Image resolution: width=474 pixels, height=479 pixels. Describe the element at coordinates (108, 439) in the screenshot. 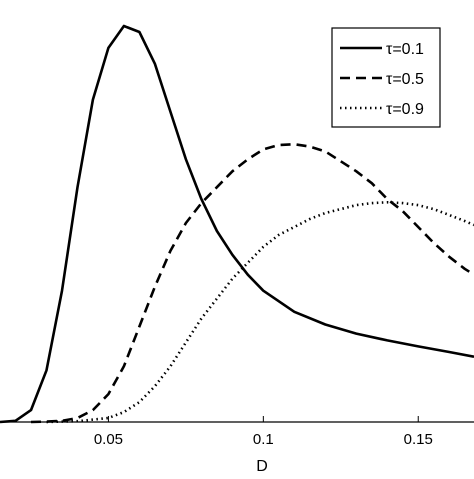

I see `x-tick-label: 0.05` at that location.